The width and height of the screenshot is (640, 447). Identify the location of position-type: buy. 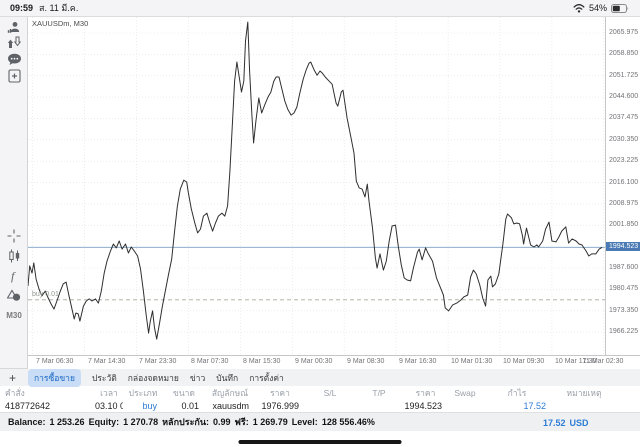
(149, 405).